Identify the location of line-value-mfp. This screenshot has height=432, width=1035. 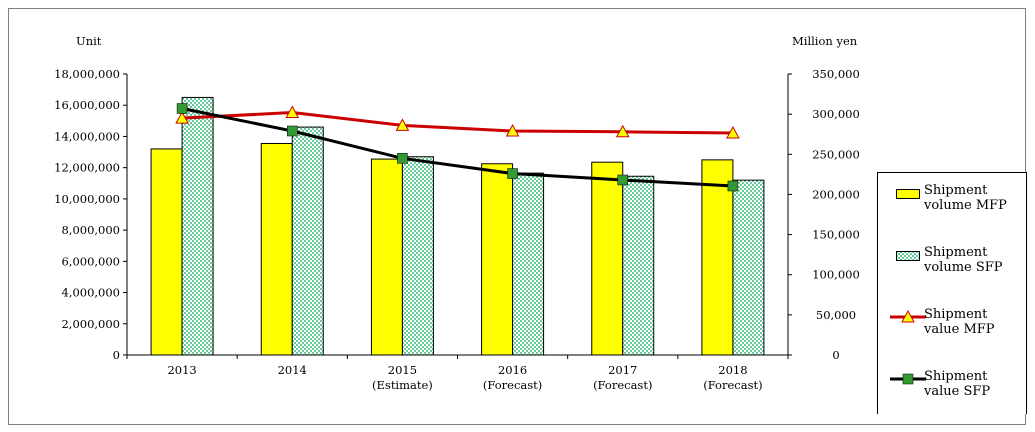
(457, 123).